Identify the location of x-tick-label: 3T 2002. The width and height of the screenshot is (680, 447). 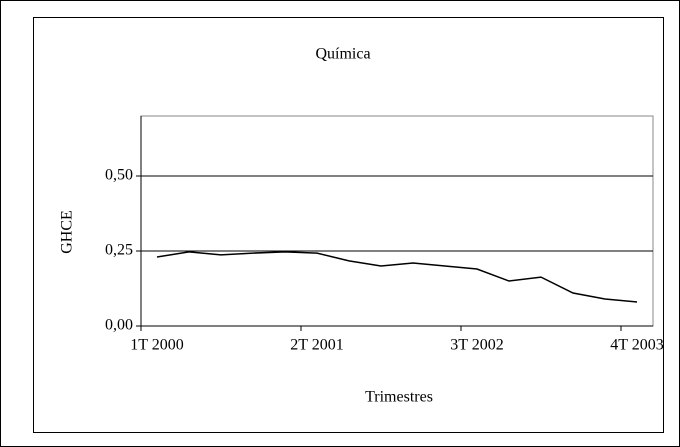
(476, 345).